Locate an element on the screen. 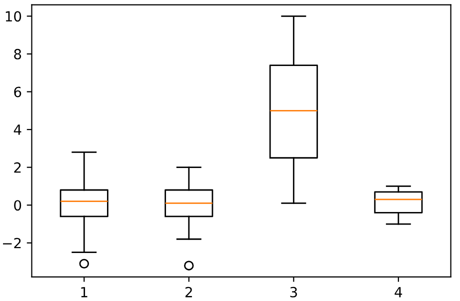  x-tick-label: 1 is located at coordinates (84, 292).